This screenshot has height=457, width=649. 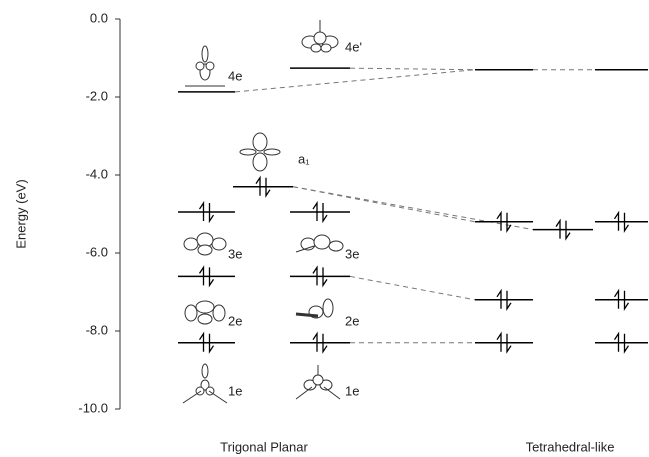 I want to click on y-tick-label: -10.0, so click(x=93, y=407).